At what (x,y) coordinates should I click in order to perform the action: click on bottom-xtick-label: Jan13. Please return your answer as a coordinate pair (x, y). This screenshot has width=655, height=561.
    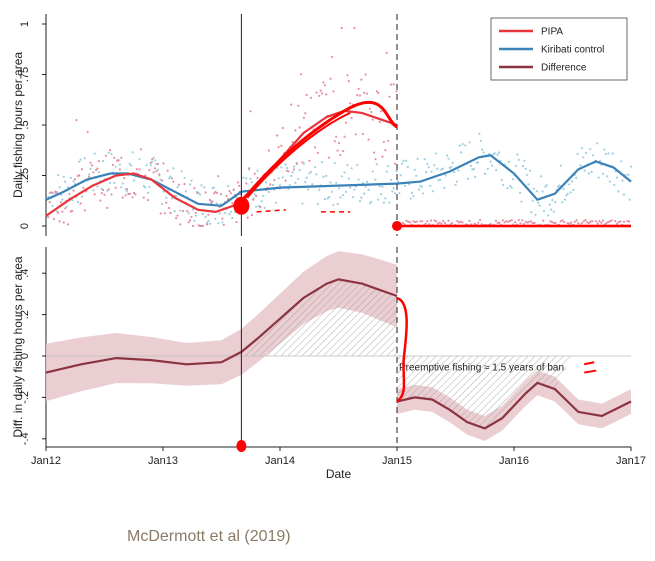
    Looking at the image, I should click on (163, 461).